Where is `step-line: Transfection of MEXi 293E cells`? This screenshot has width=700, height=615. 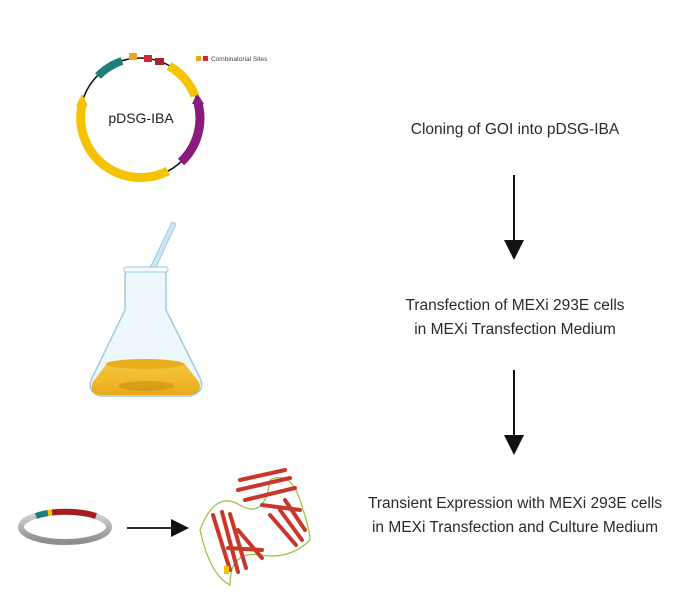
step-line: Transfection of MEXi 293E cells is located at coordinates (515, 305).